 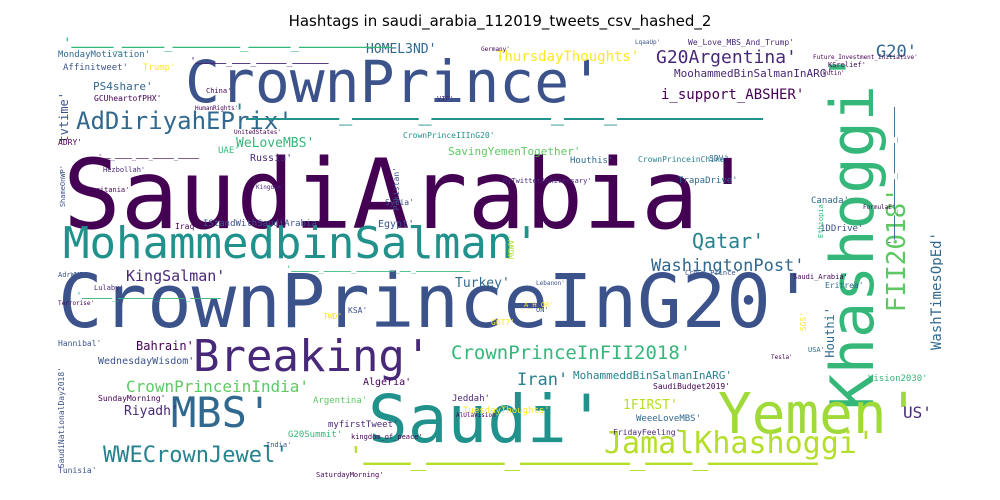 I want to click on cloud-word: WashTimesOpEd', so click(x=936, y=291).